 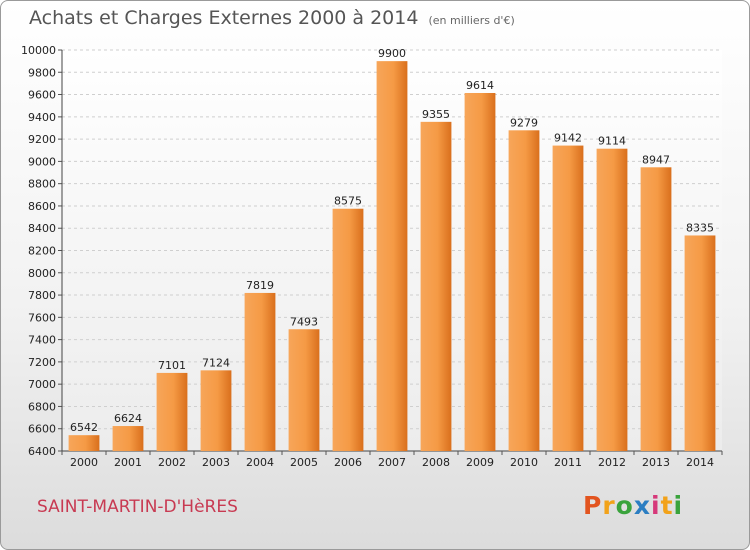 I want to click on bar-2007, so click(x=392, y=256).